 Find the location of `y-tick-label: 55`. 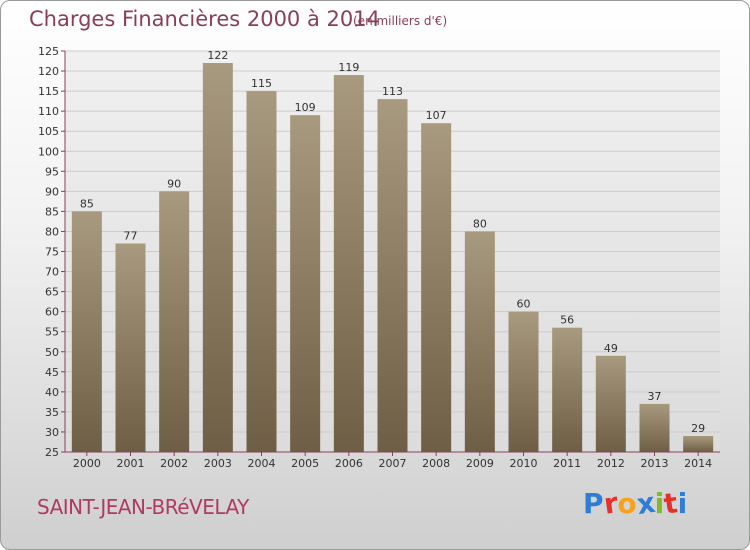

y-tick-label: 55 is located at coordinates (52, 332).